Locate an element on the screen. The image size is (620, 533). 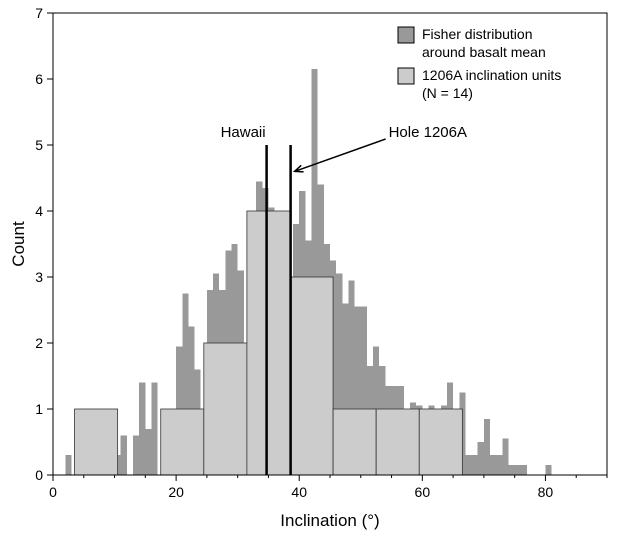
y-tick-label-0: 0 is located at coordinates (39, 475).